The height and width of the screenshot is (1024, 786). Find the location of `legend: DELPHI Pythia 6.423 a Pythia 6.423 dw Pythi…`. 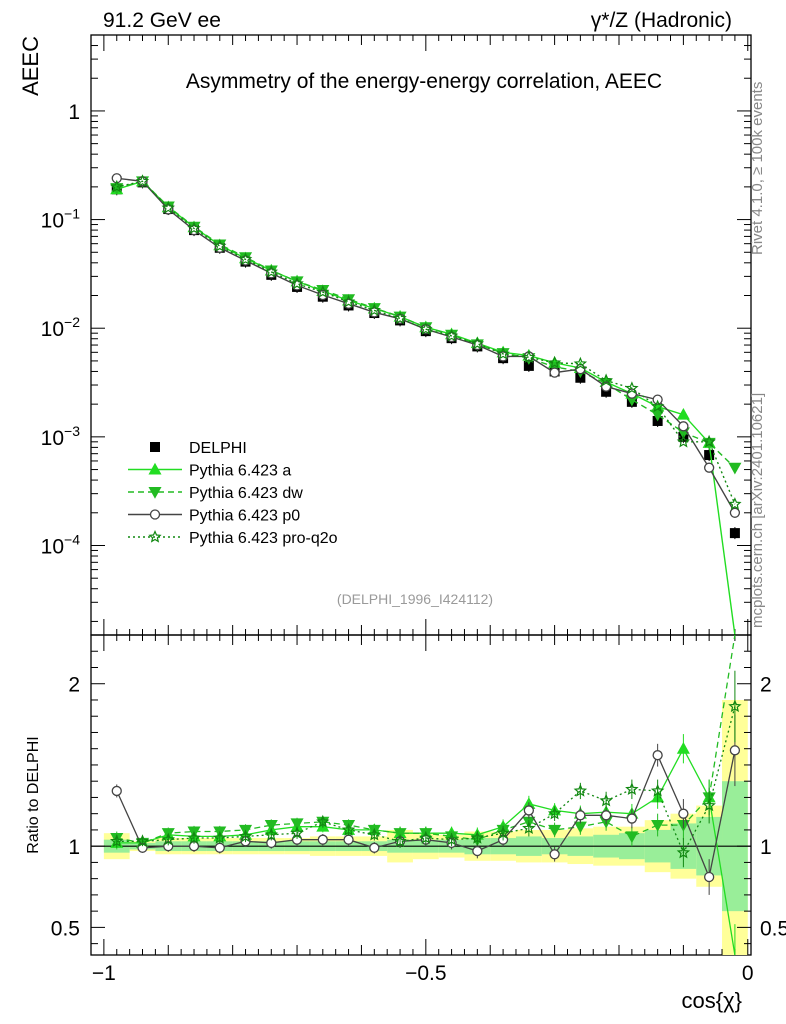

legend: DELPHI Pythia 6.423 a Pythia 6.423 dw Pythi… is located at coordinates (233, 493).